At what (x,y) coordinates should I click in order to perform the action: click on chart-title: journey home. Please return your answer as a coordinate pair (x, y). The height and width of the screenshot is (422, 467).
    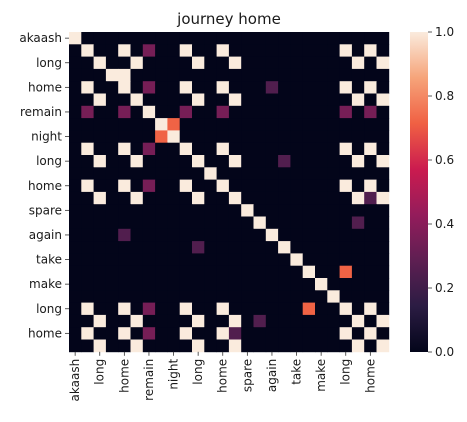
    Looking at the image, I should click on (228, 19).